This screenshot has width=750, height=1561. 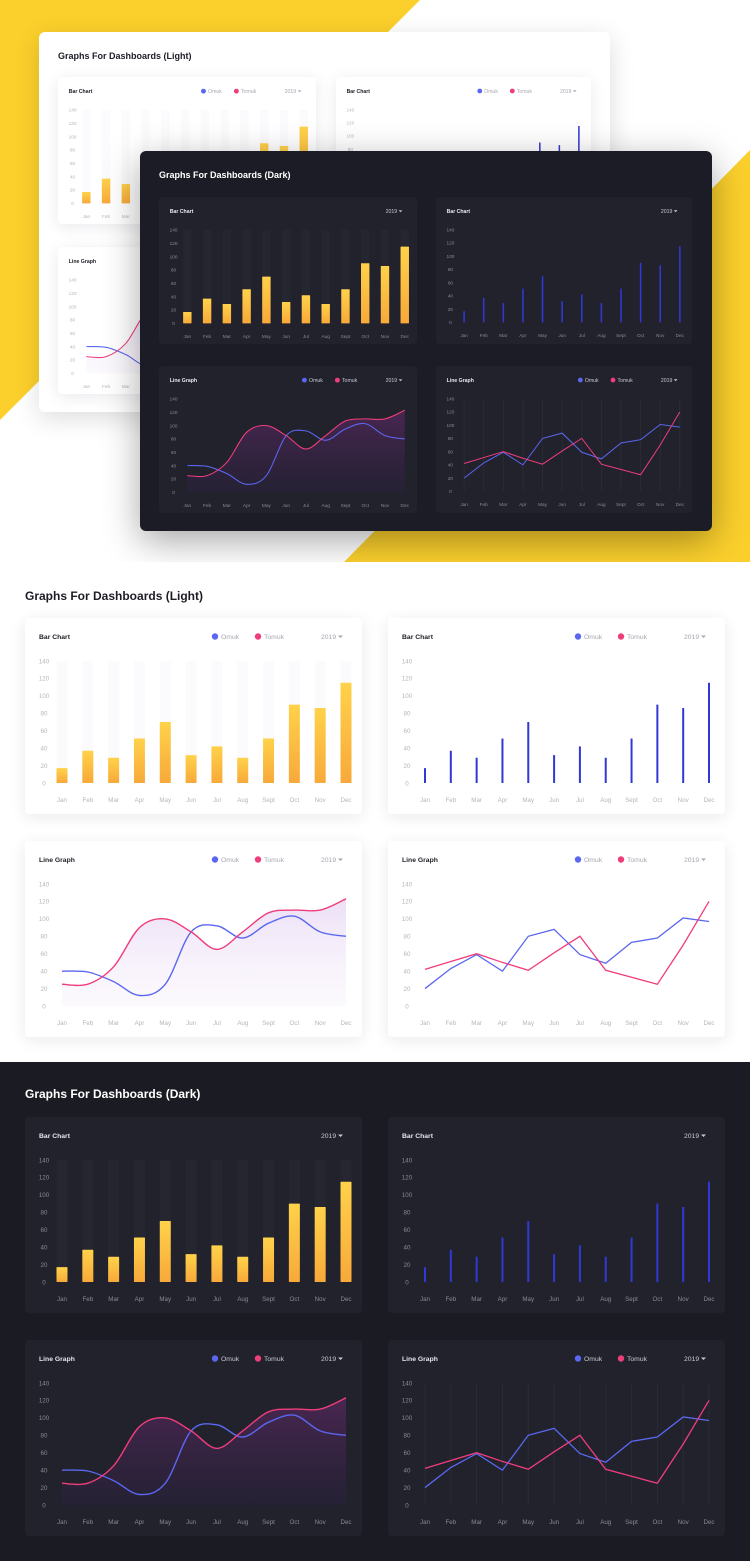 I want to click on series-line-omuk, so click(x=567, y=1452).